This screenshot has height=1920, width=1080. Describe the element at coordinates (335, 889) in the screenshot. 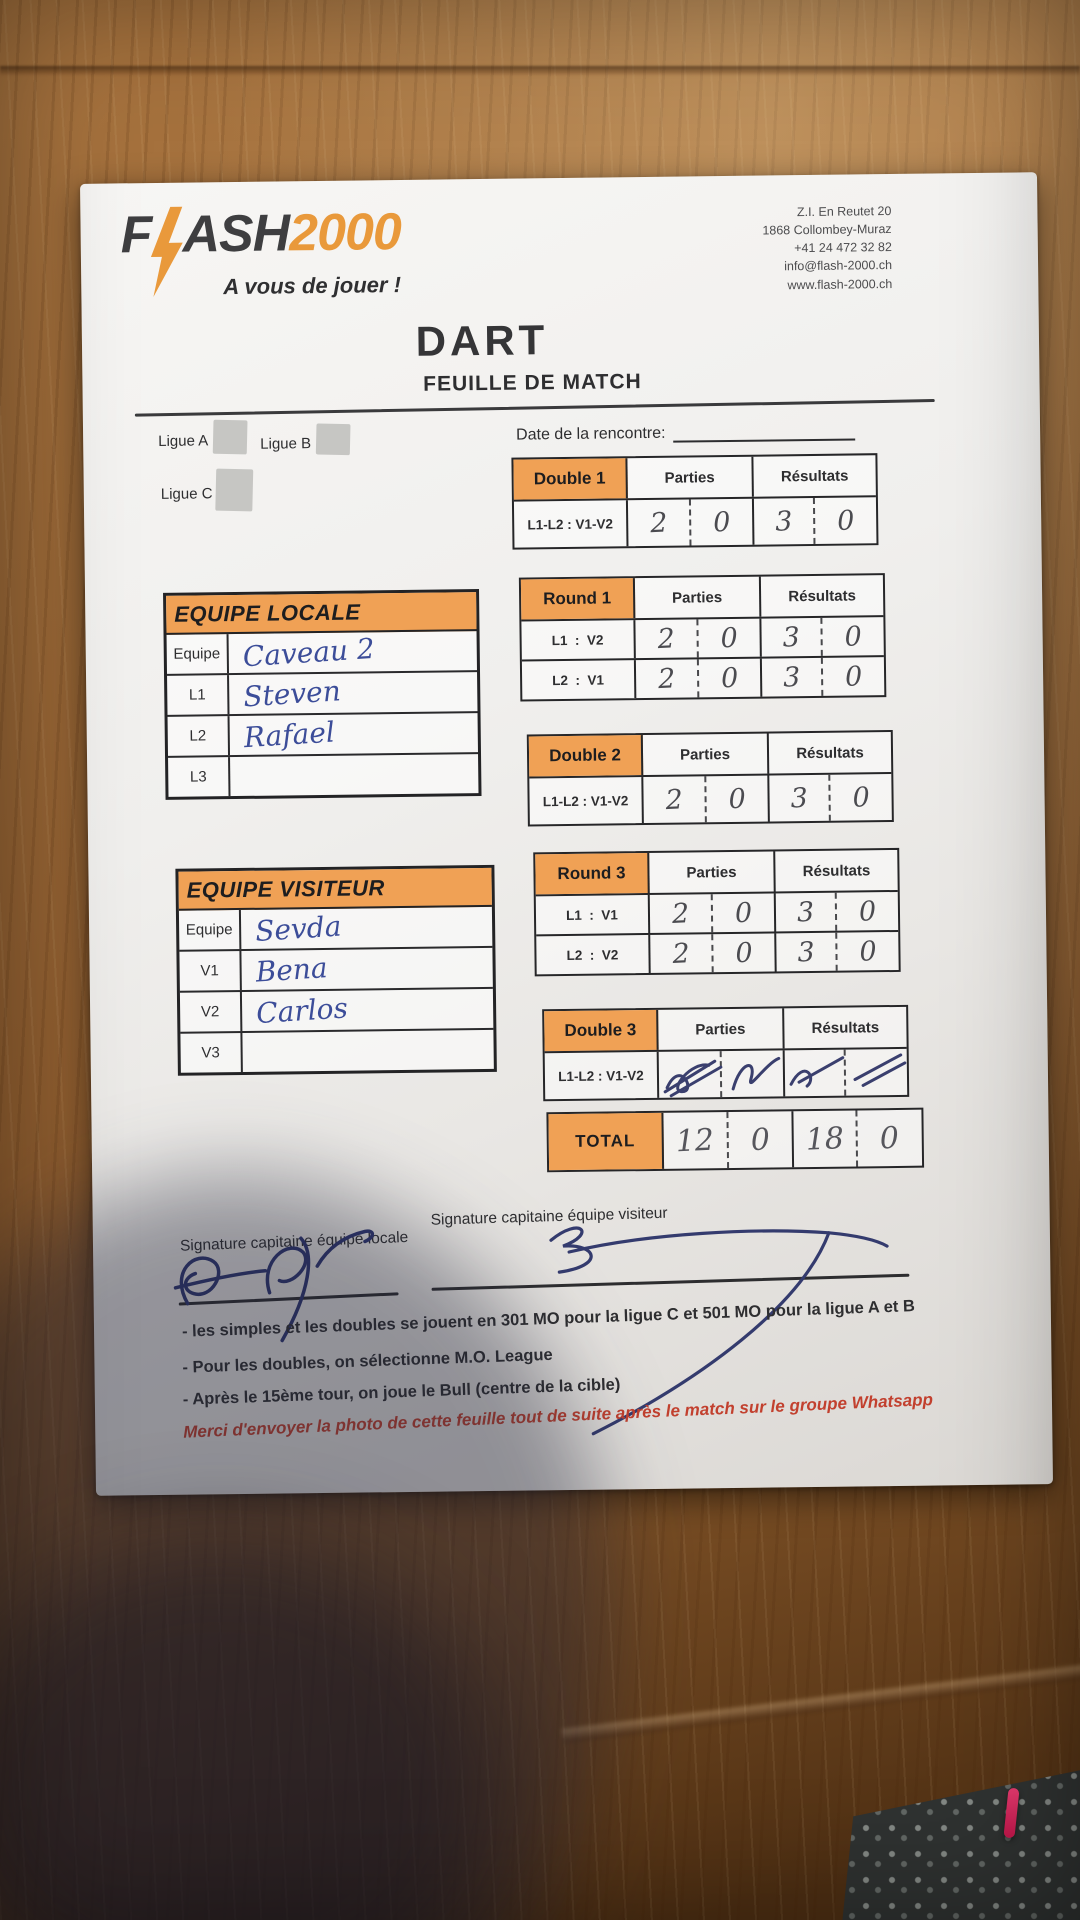

I see `team-visitor-header: EQUIPE VISITEUR` at that location.